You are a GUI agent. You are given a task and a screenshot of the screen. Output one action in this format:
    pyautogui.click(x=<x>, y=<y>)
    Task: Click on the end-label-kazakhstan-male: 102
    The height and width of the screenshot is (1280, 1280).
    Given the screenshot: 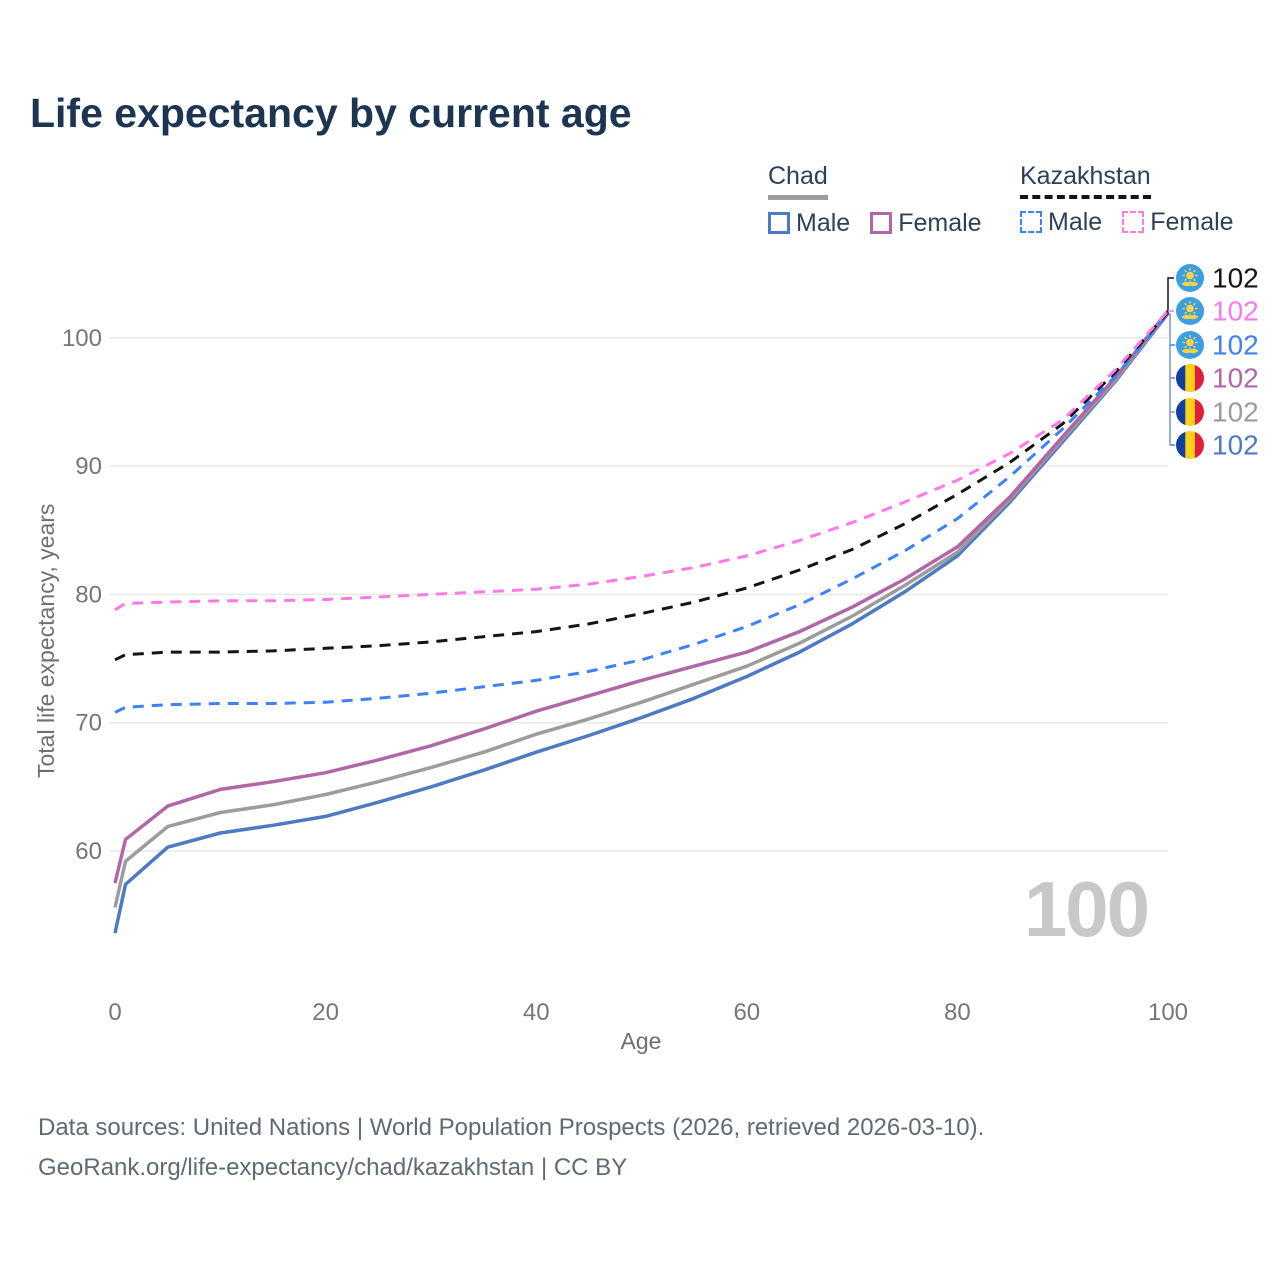 What is the action you would take?
    pyautogui.click(x=1217, y=345)
    